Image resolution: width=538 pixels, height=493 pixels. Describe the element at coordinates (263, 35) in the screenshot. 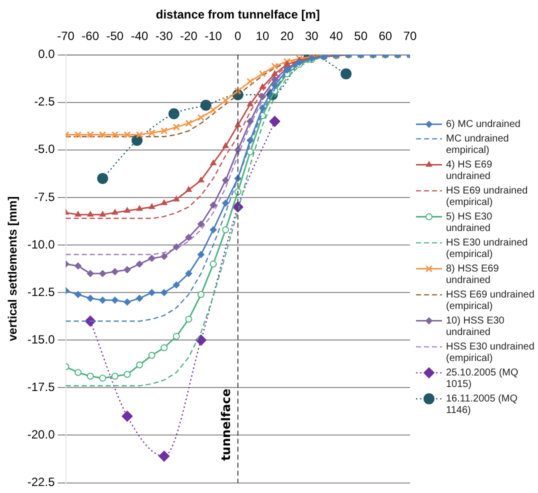

I see `x-tick-label: 10` at that location.